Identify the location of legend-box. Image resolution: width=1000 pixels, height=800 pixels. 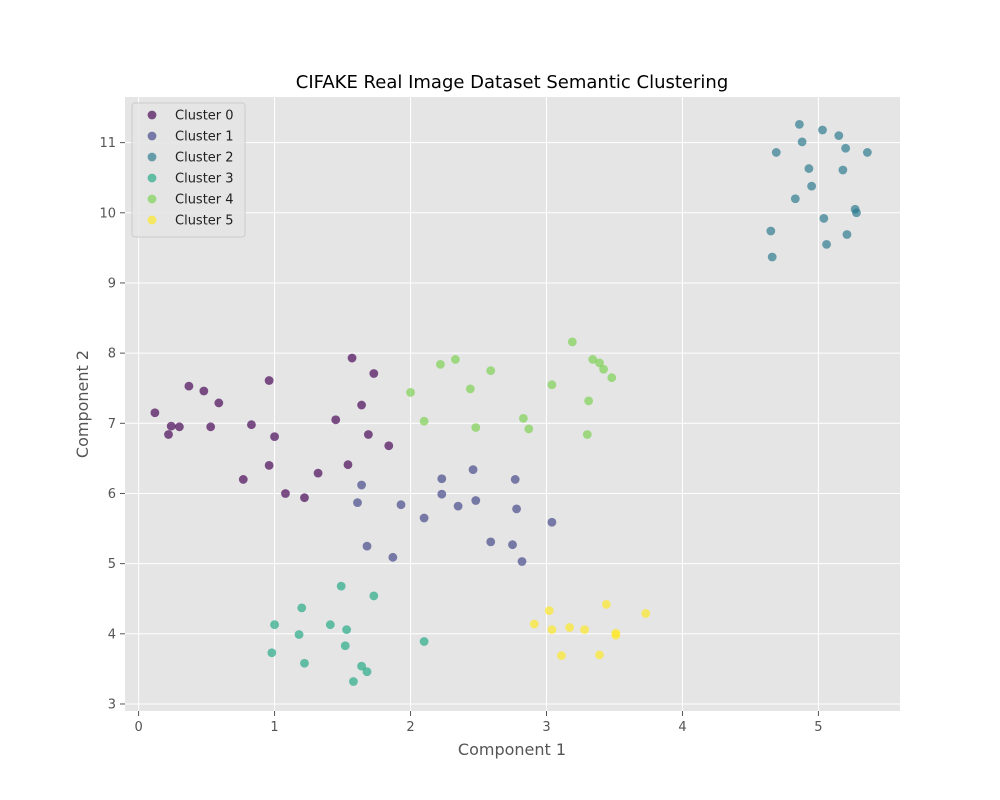
(188, 170).